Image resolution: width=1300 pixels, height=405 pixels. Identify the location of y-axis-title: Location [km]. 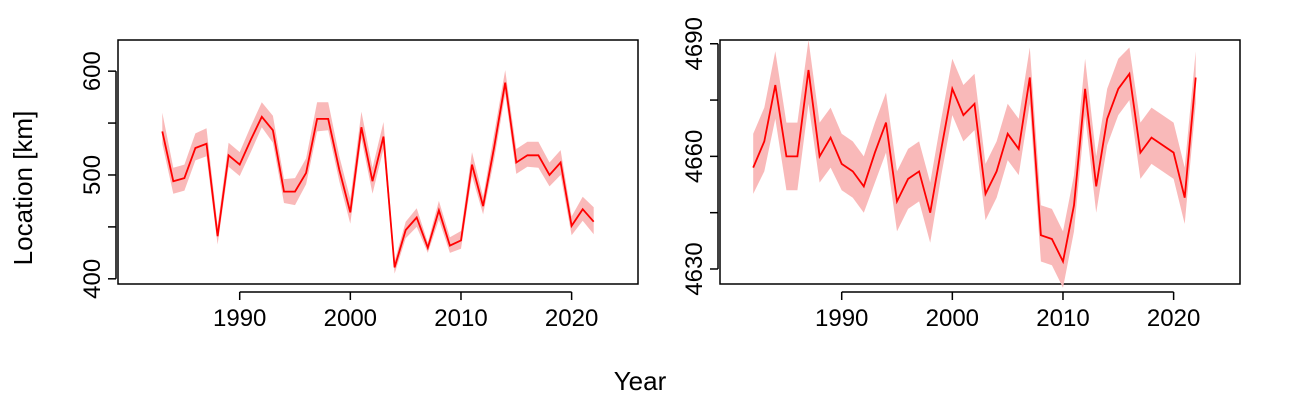
(23, 188).